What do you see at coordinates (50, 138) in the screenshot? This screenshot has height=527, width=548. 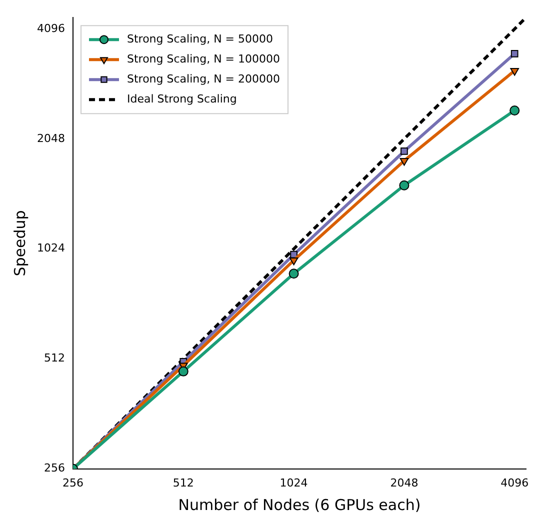 I see `y-tick-label: 2048` at bounding box center [50, 138].